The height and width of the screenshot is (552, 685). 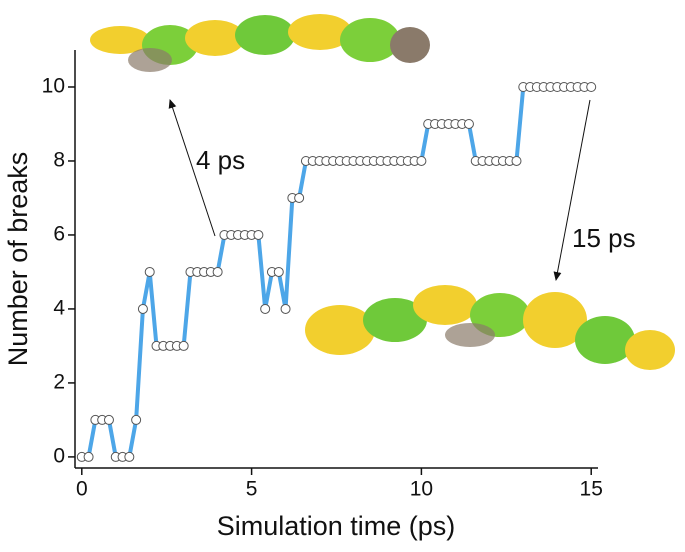 What do you see at coordinates (59, 307) in the screenshot?
I see `y-tick-label: 4` at bounding box center [59, 307].